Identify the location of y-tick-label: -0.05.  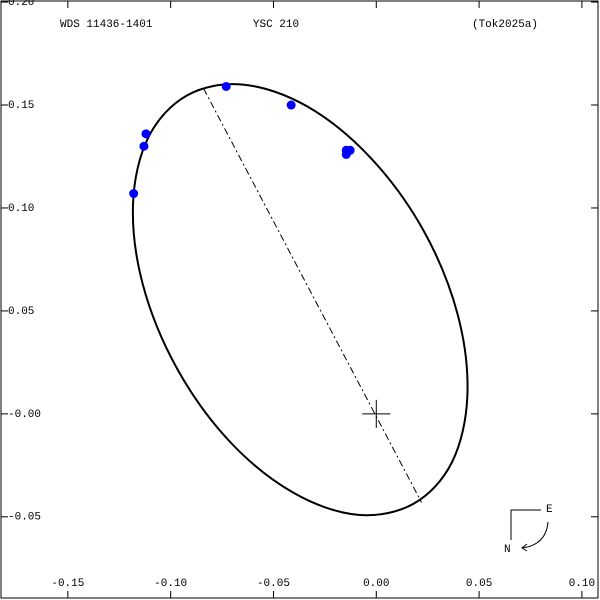
(24, 518).